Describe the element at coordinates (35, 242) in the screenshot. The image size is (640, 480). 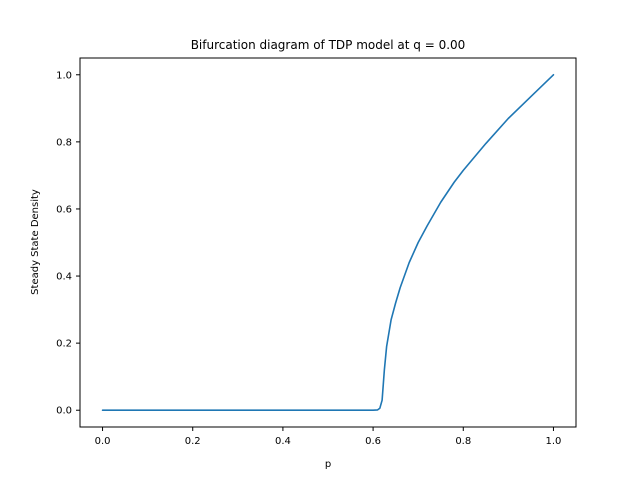
I see `y-axis-label: Steady State Density` at that location.